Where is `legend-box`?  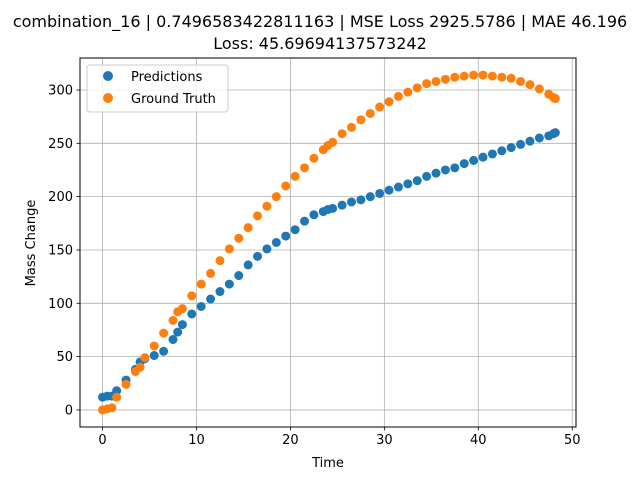
legend-box is located at coordinates (157, 88).